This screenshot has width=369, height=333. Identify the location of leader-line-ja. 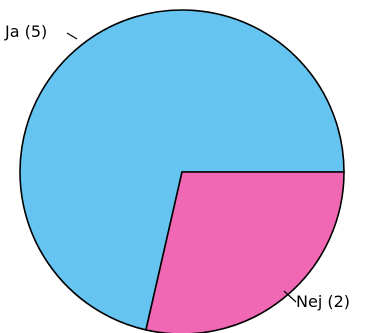
(72, 36).